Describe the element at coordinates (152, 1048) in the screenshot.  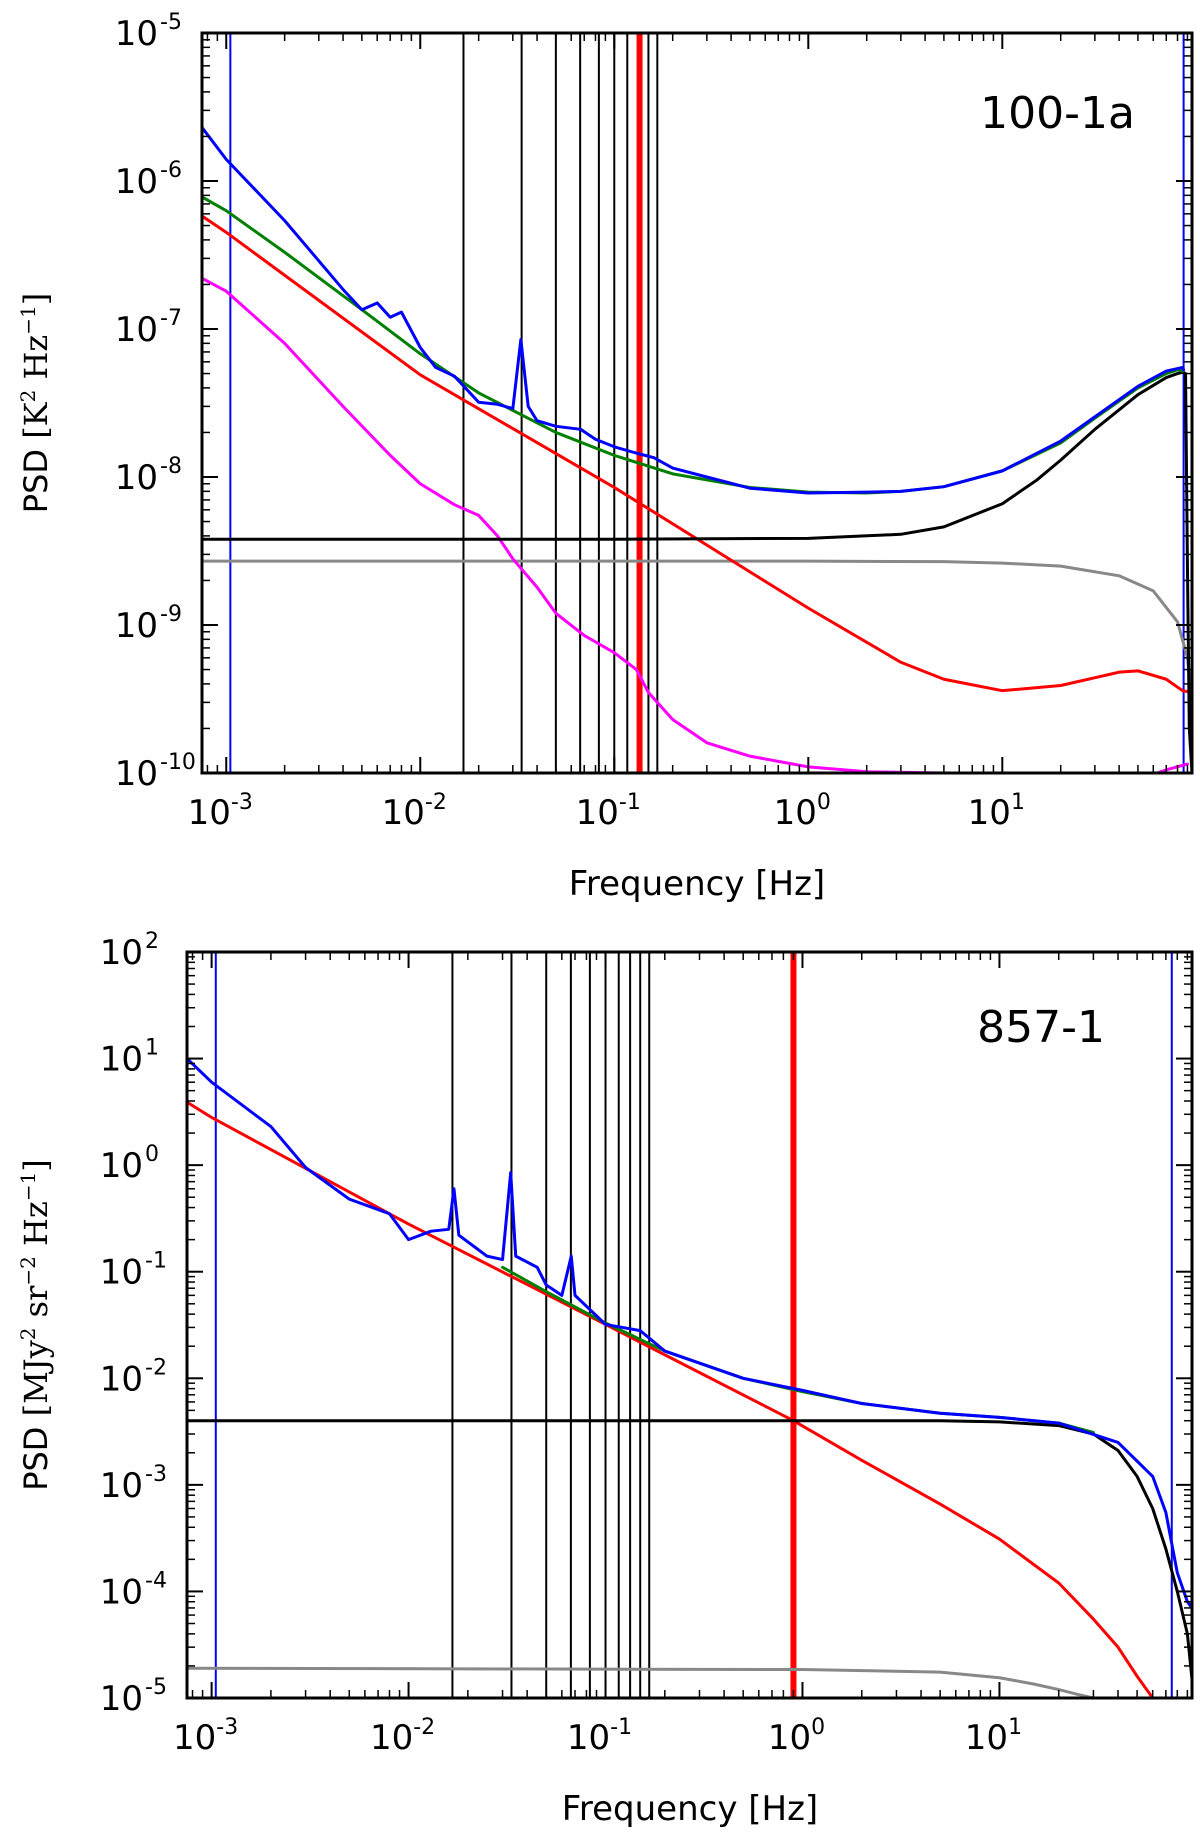
I see `y-tick-exponent: 1` at that location.